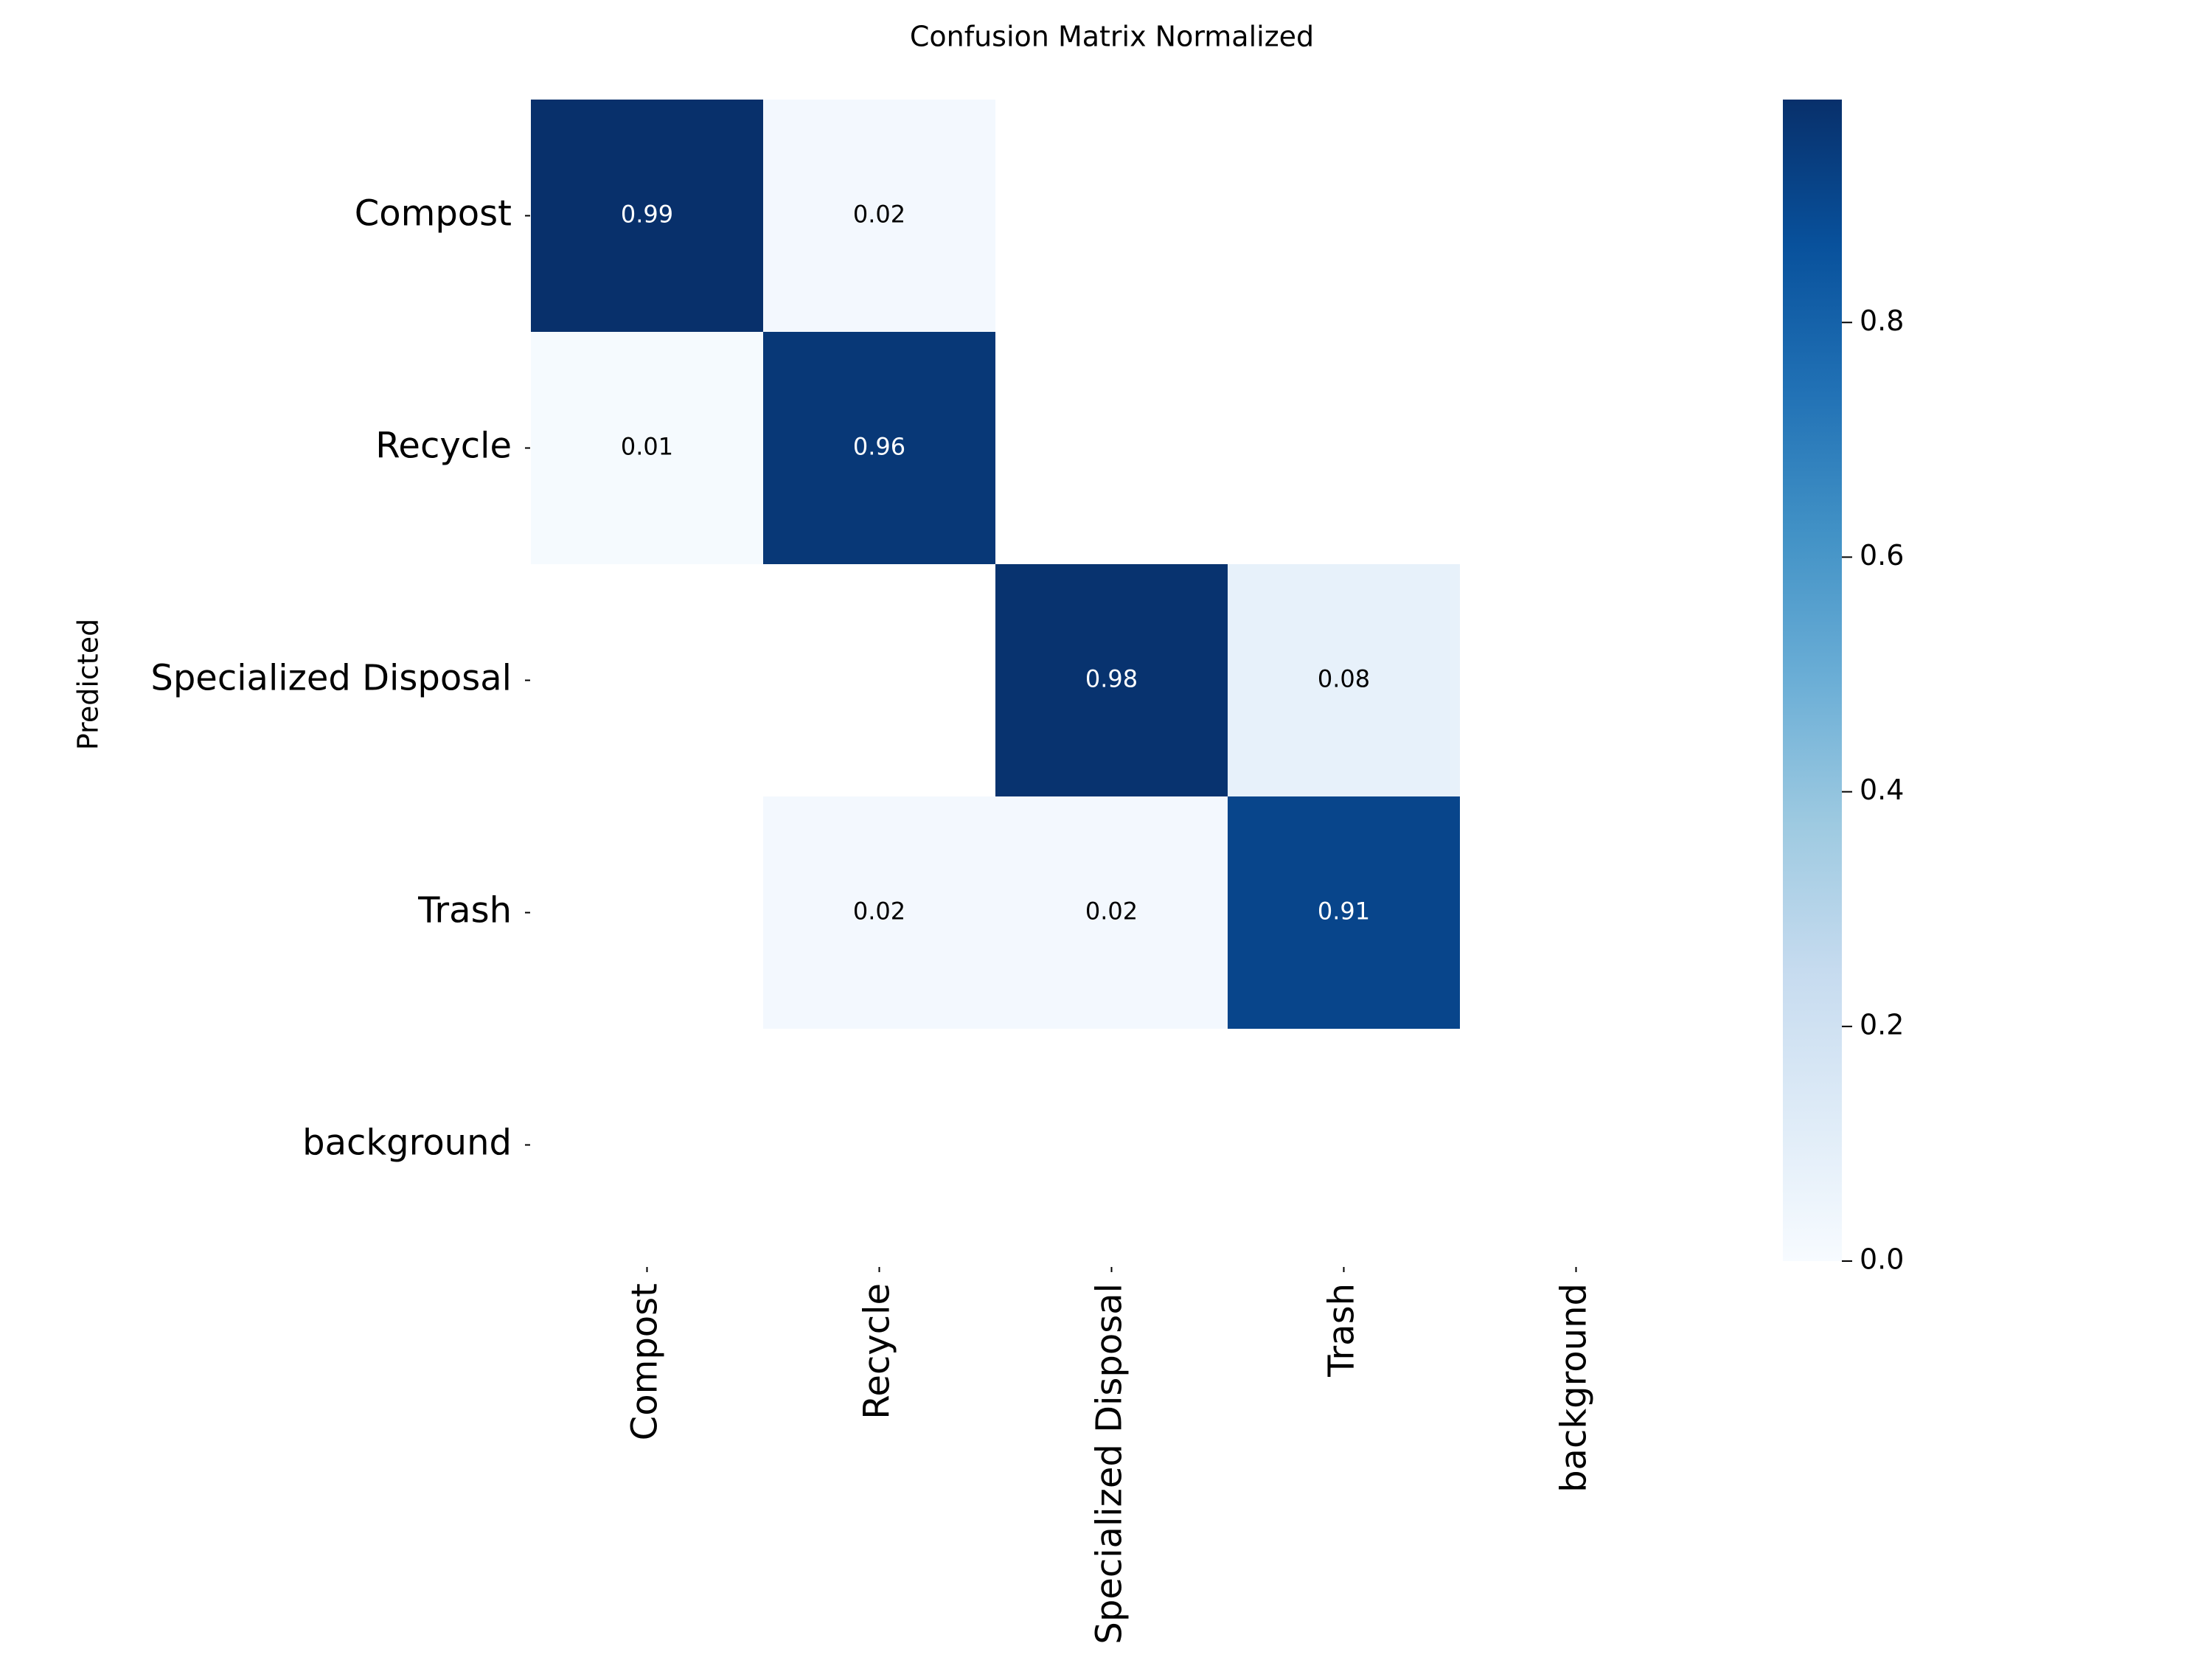 This screenshot has width=2212, height=1663. I want to click on x-tick-label: background, so click(1574, 1388).